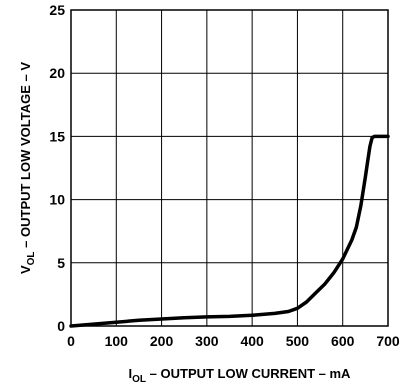 This screenshot has height=387, width=420. I want to click on x-tick-label-500: 500, so click(298, 341).